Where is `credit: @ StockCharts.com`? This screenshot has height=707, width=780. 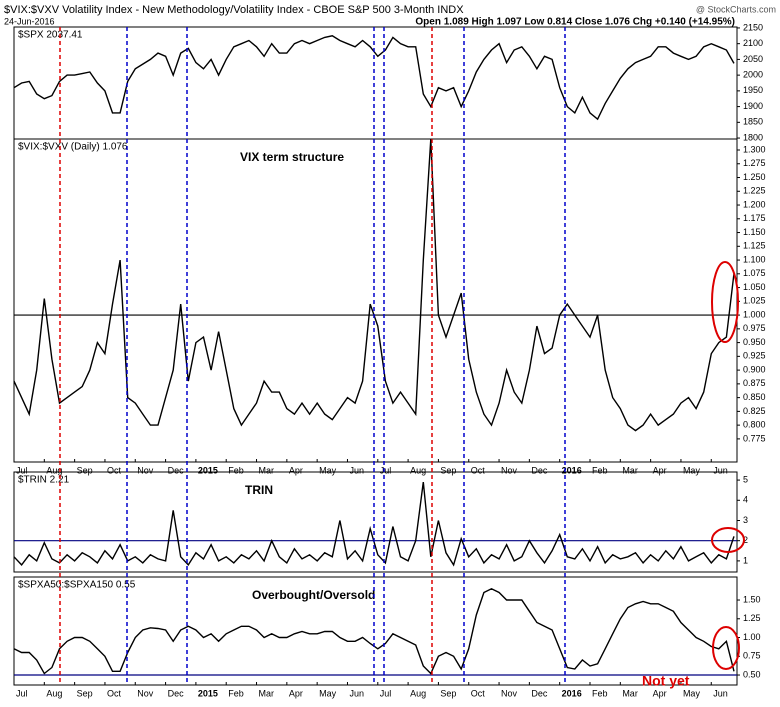 credit: @ StockCharts.com is located at coordinates (736, 9).